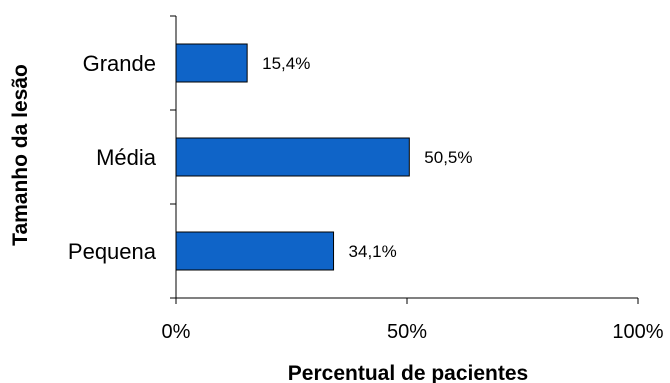 The width and height of the screenshot is (670, 383). Describe the element at coordinates (448, 157) in the screenshot. I see `data-label-media: 50,5%` at that location.